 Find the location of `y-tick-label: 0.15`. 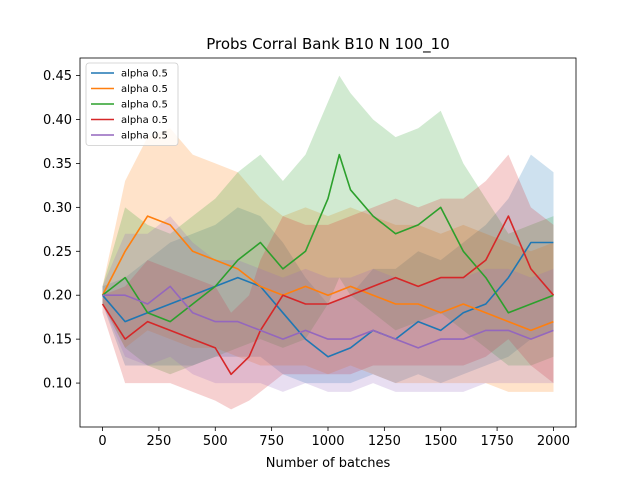

y-tick-label: 0.15 is located at coordinates (57, 340).